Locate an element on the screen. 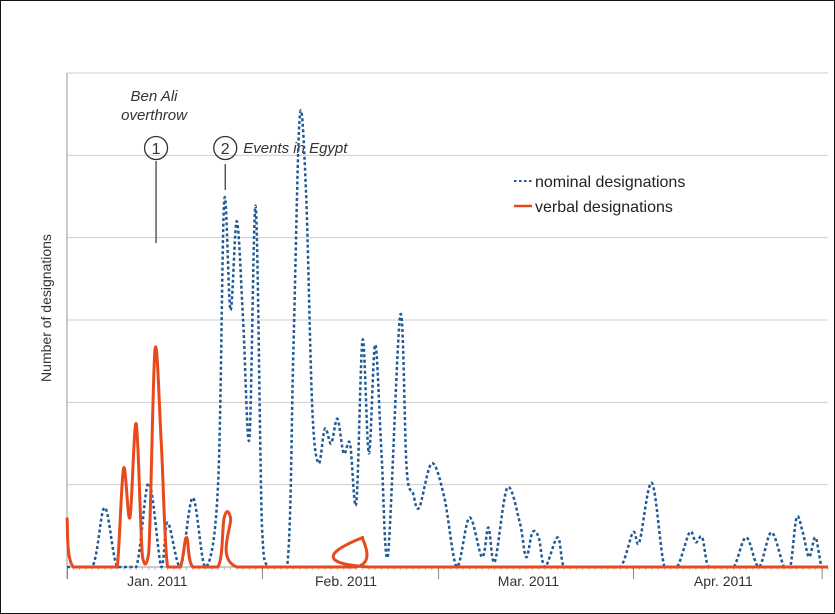 The width and height of the screenshot is (835, 614). legend-box is located at coordinates (620, 192).